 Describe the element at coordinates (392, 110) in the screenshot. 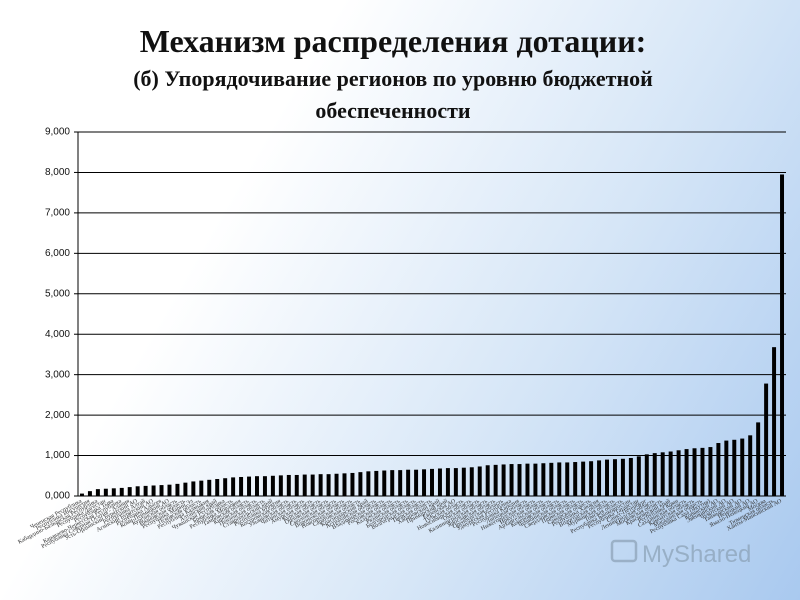

I see `chart-subtitle: обеспеченности` at that location.